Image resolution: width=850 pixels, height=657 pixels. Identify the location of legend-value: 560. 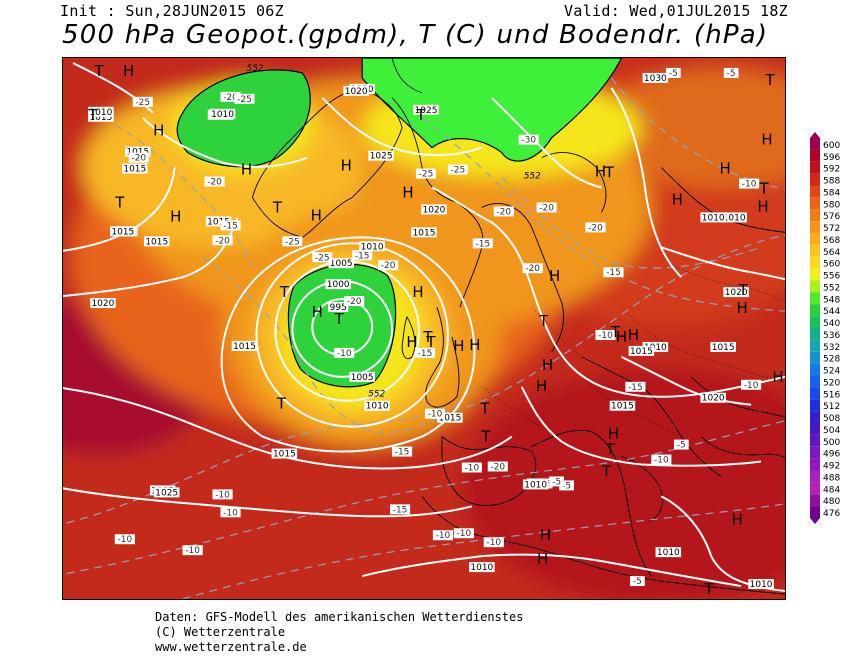
(831, 265).